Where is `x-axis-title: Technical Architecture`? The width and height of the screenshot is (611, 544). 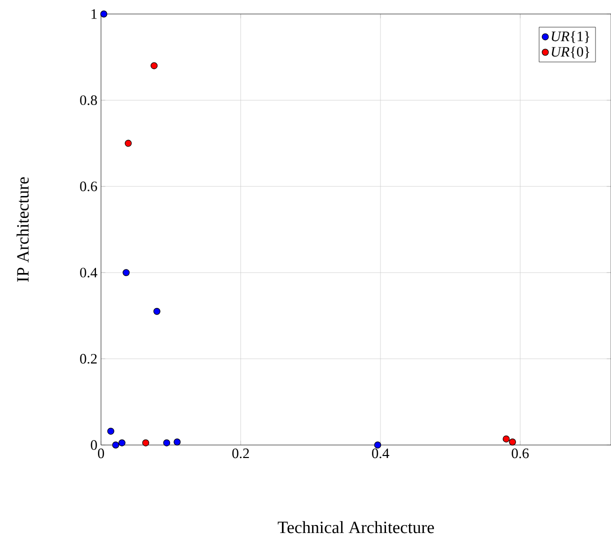
x-axis-title: Technical Architecture is located at coordinates (356, 527).